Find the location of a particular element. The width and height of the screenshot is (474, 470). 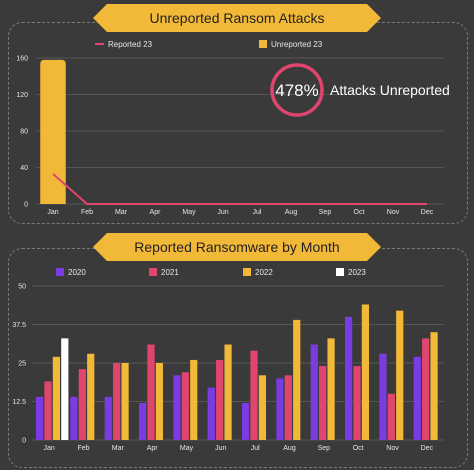

legend-2020-label: 2020 is located at coordinates (77, 272).